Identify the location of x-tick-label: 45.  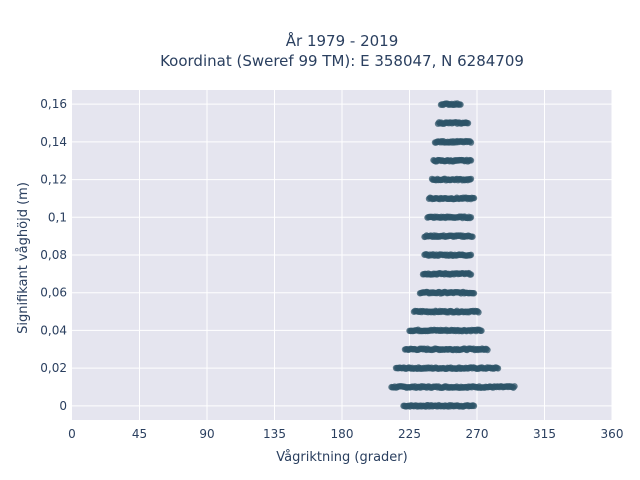
(139, 434).